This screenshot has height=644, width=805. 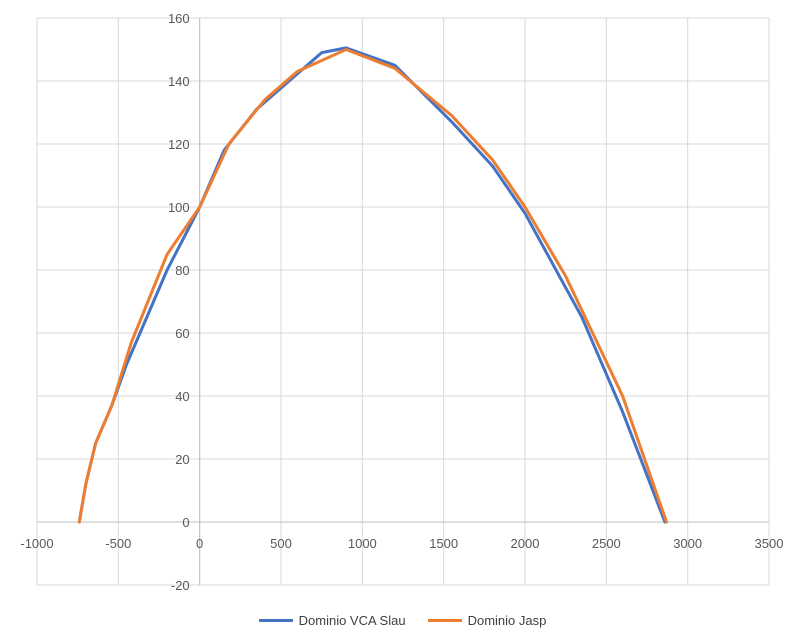 What do you see at coordinates (179, 207) in the screenshot?
I see `y-tick-label-6: 100` at bounding box center [179, 207].